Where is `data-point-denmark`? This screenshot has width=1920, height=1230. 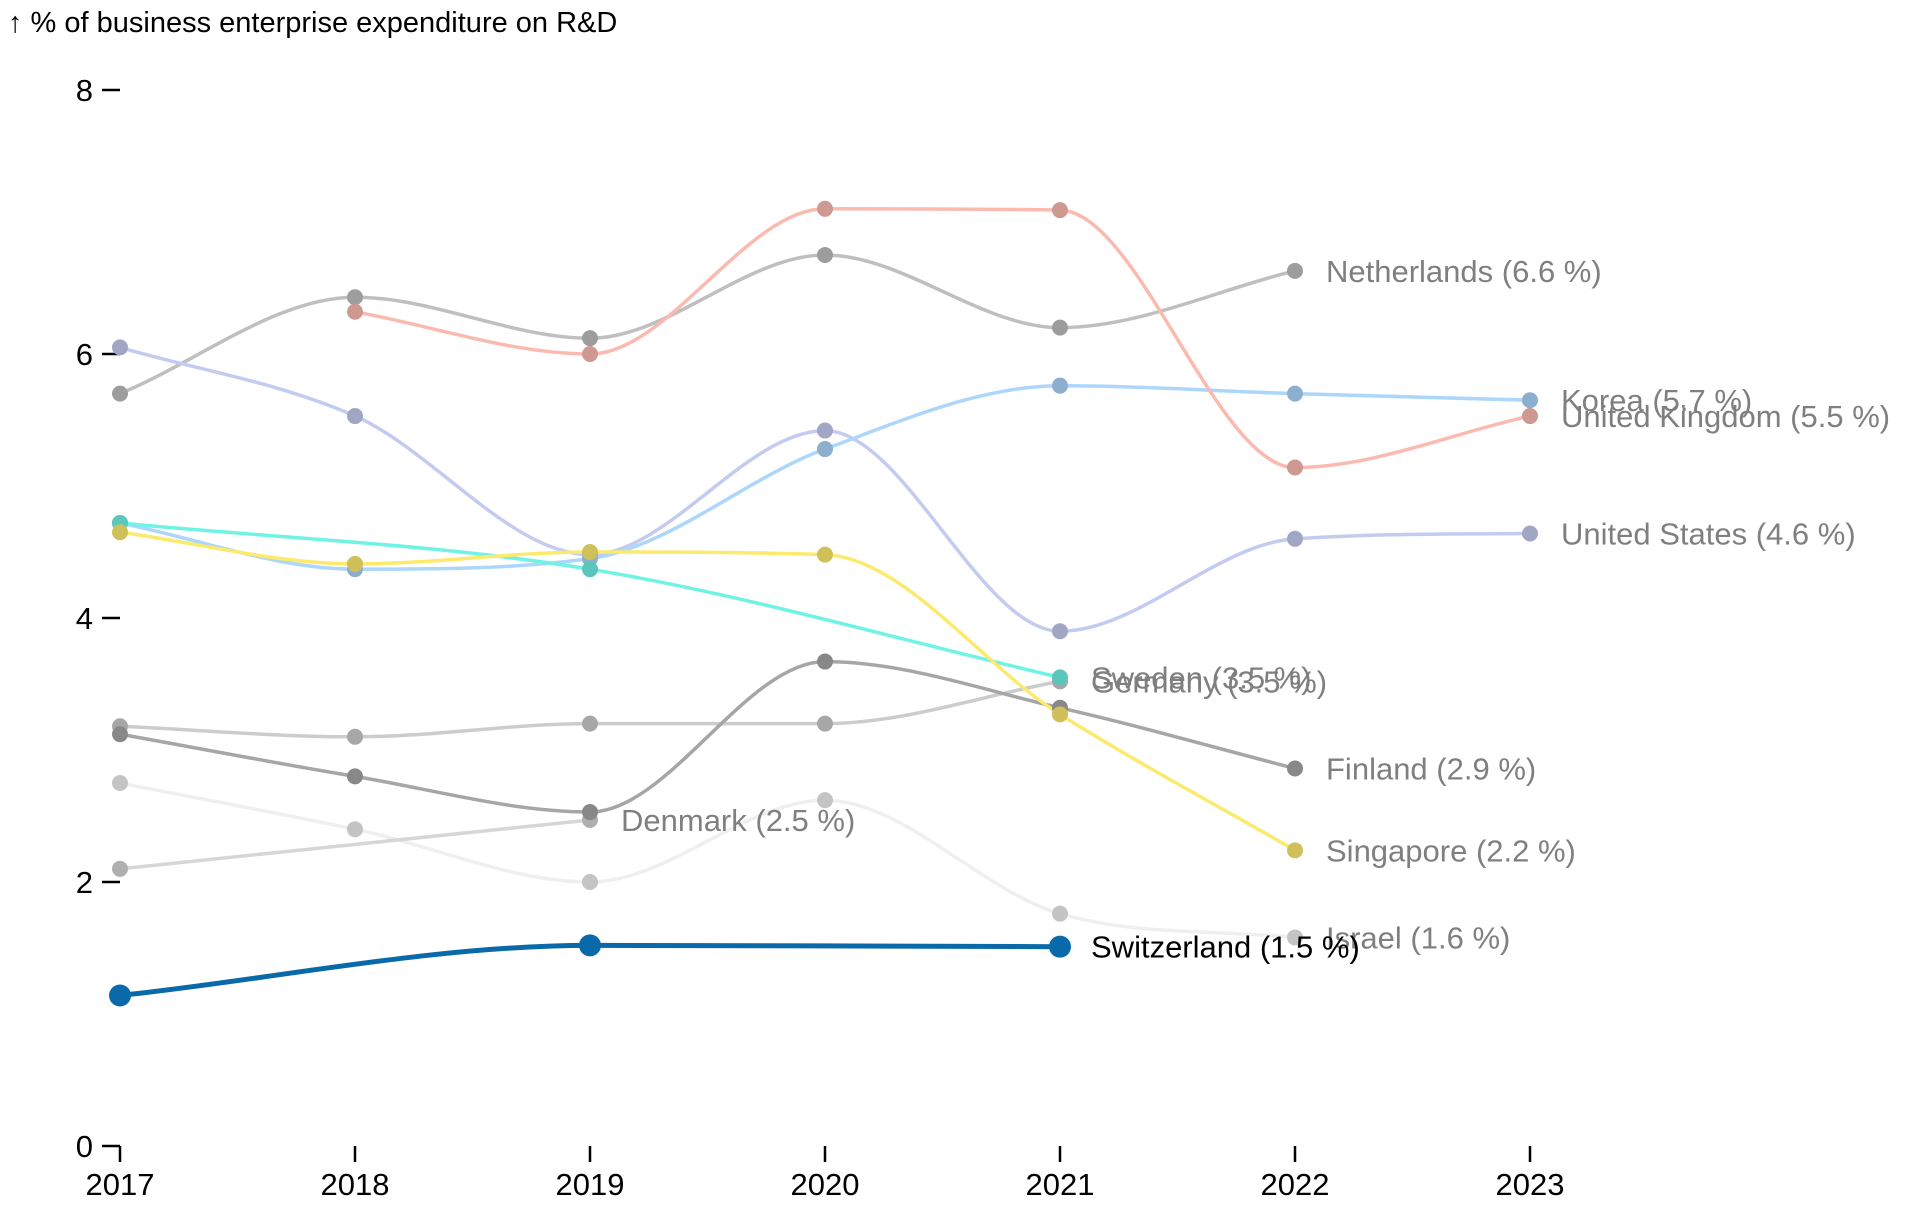
data-point-denmark is located at coordinates (120, 868).